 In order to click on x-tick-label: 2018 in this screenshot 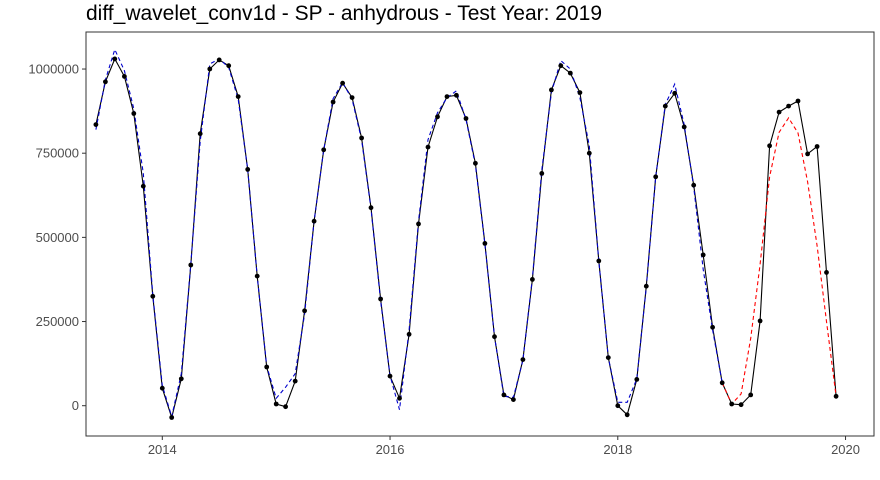, I will do `click(617, 449)`.